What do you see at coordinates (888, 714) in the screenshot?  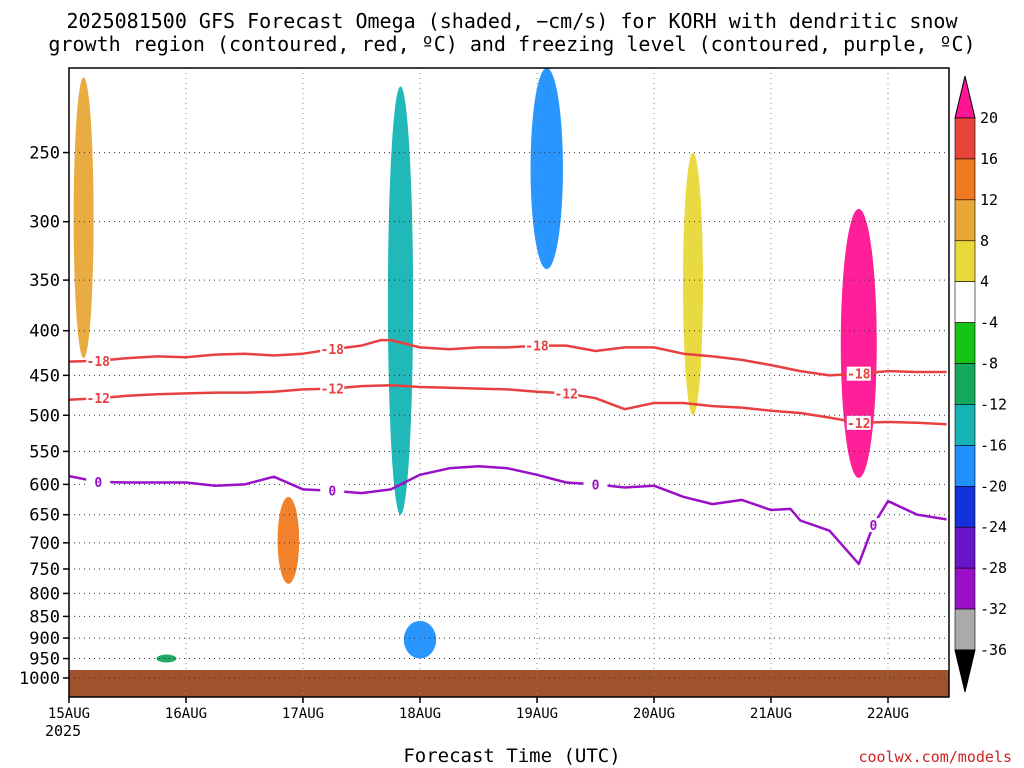 I see `x-tick-label: 22AUG` at bounding box center [888, 714].